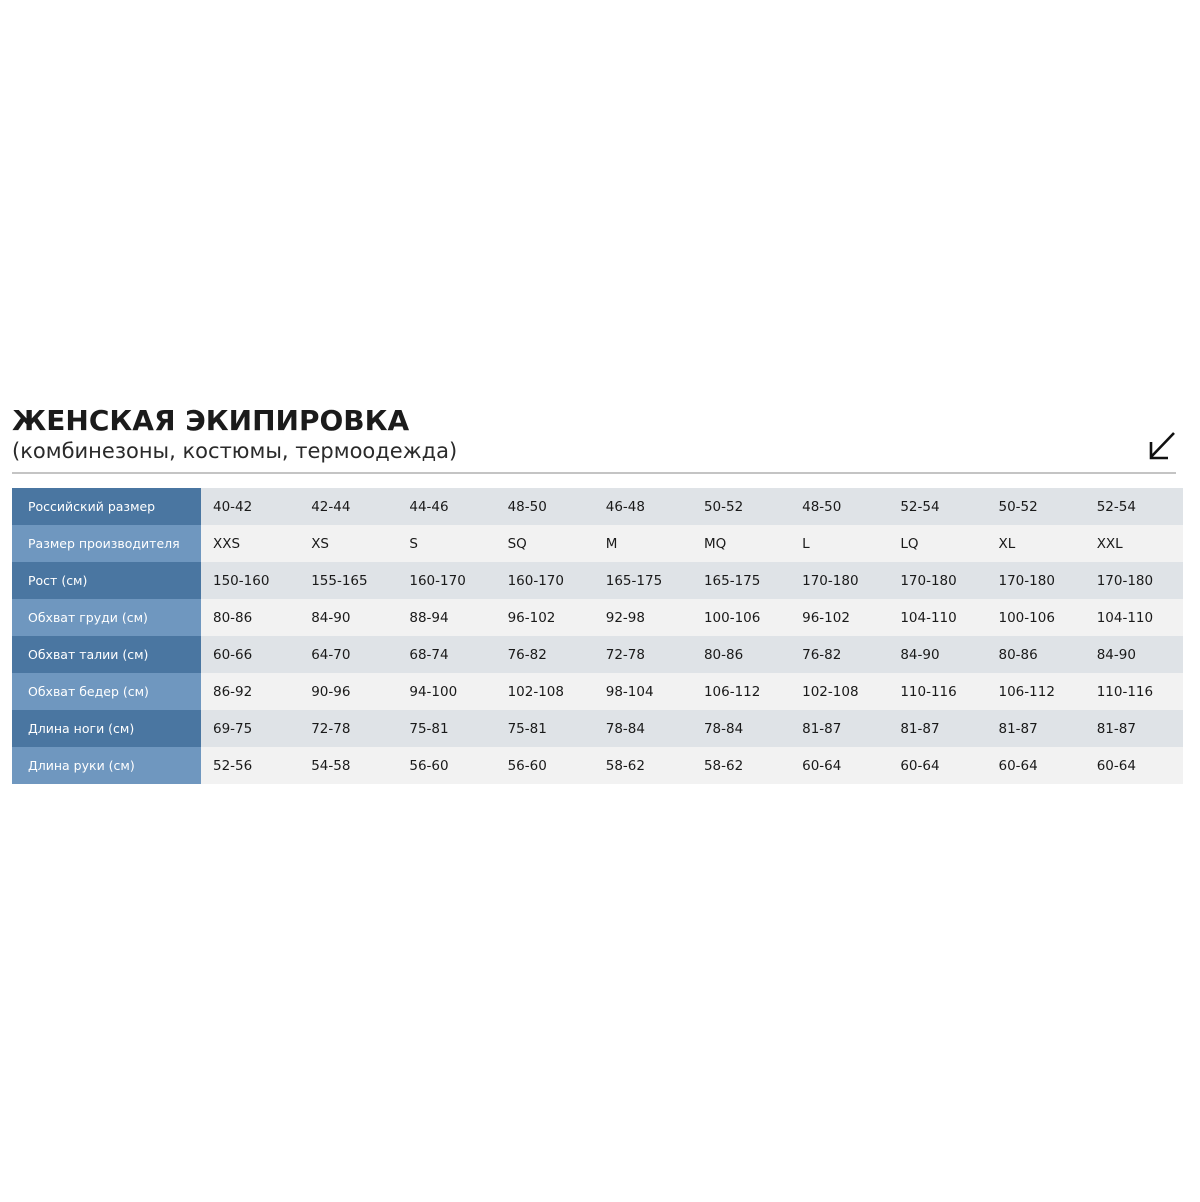  Describe the element at coordinates (106, 506) in the screenshot. I see `row-label: Российский размер` at that location.